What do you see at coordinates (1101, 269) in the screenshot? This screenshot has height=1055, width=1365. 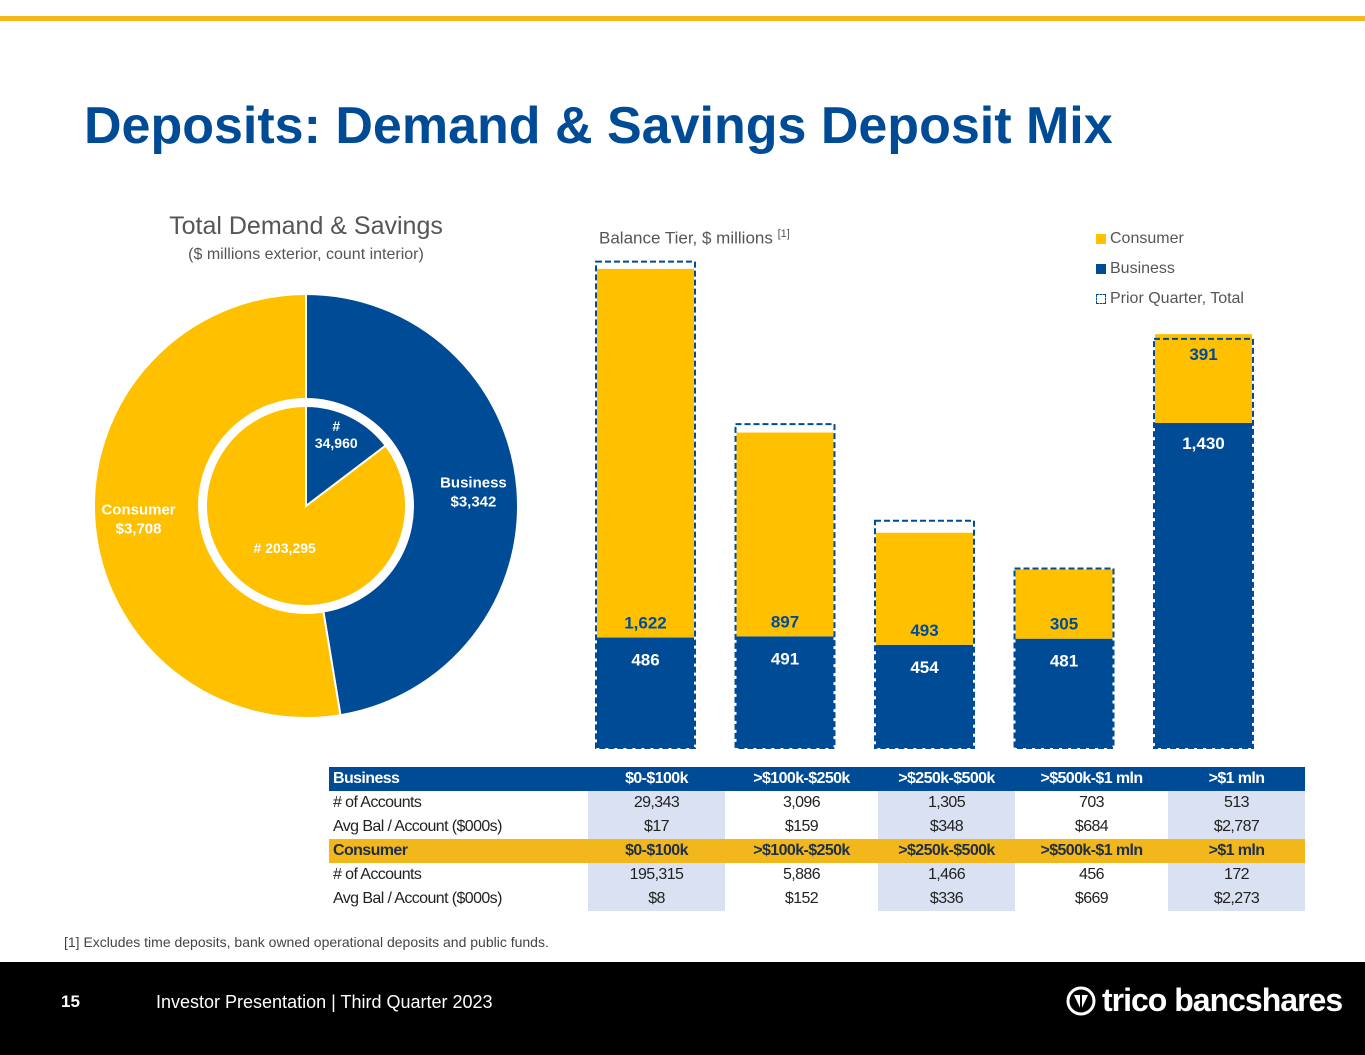 I see `legend-swatch-business` at bounding box center [1101, 269].